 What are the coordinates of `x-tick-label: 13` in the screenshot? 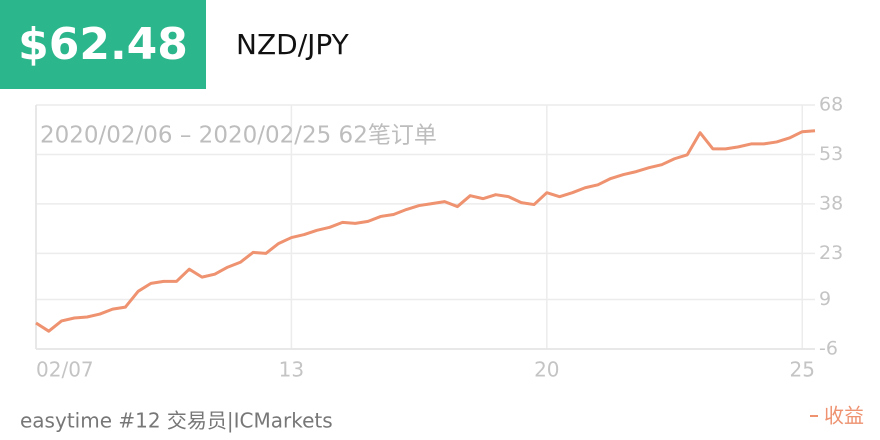 It's located at (291, 370).